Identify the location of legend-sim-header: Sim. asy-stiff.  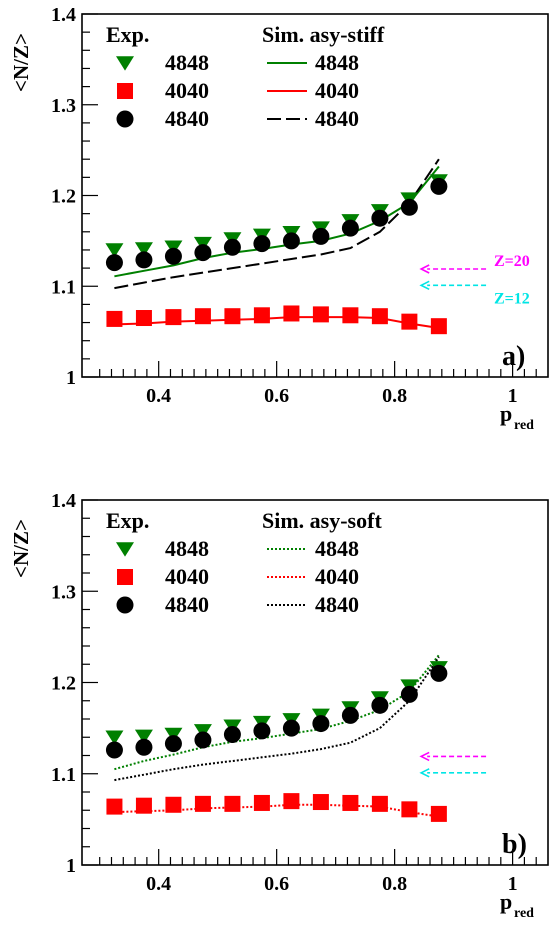
(323, 34).